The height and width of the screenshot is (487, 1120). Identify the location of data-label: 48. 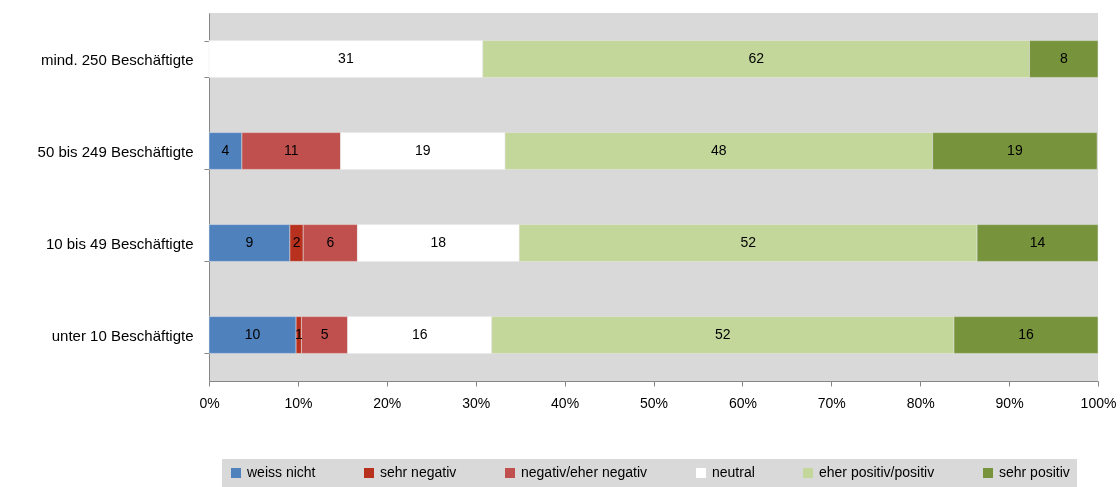
(719, 150).